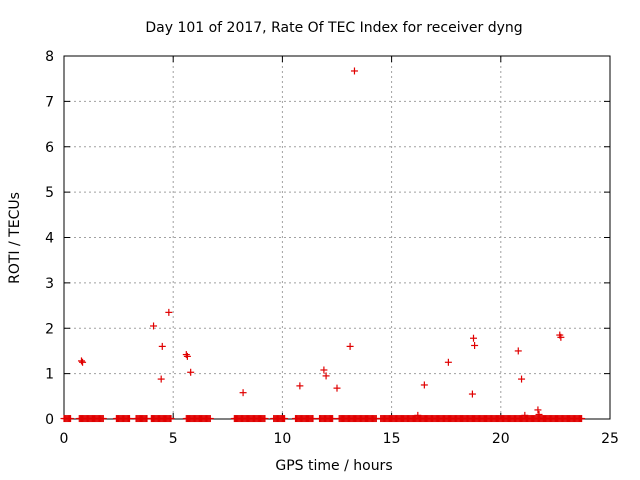 The image size is (640, 480). What do you see at coordinates (49, 420) in the screenshot?
I see `y-tick-label: 0` at bounding box center [49, 420].